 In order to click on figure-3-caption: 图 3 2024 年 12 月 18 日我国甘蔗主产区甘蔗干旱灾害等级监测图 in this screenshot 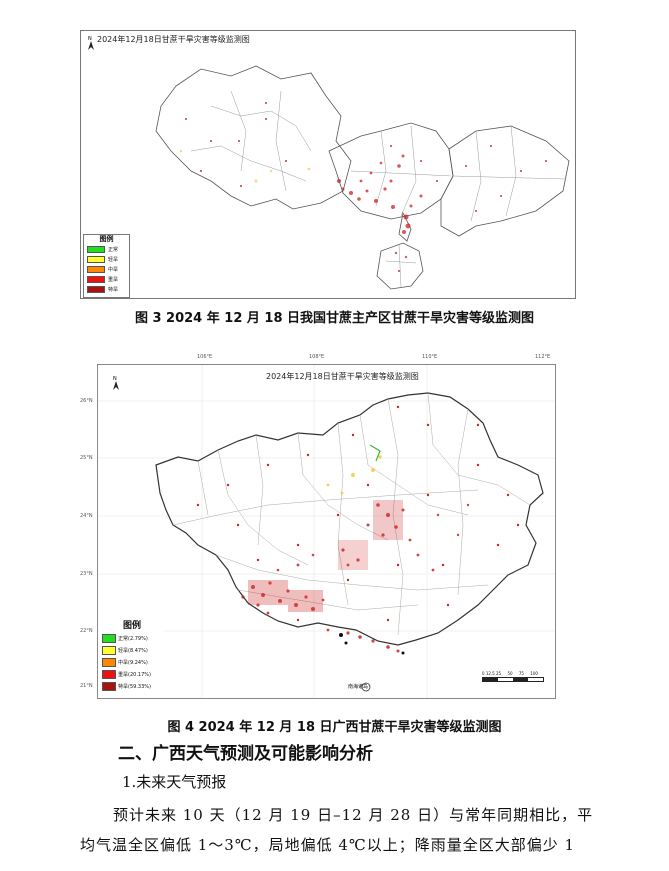, I will do `click(334, 318)`.